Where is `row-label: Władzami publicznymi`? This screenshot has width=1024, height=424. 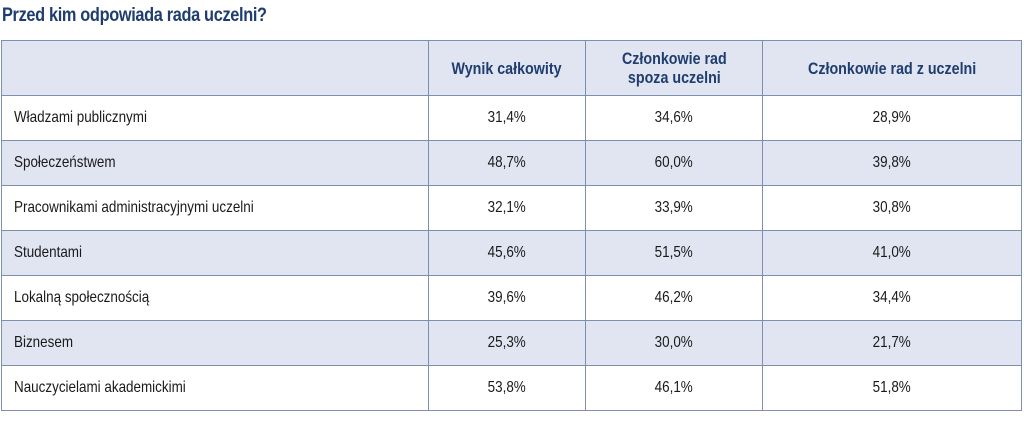 row-label: Władzami publicznymi is located at coordinates (215, 118).